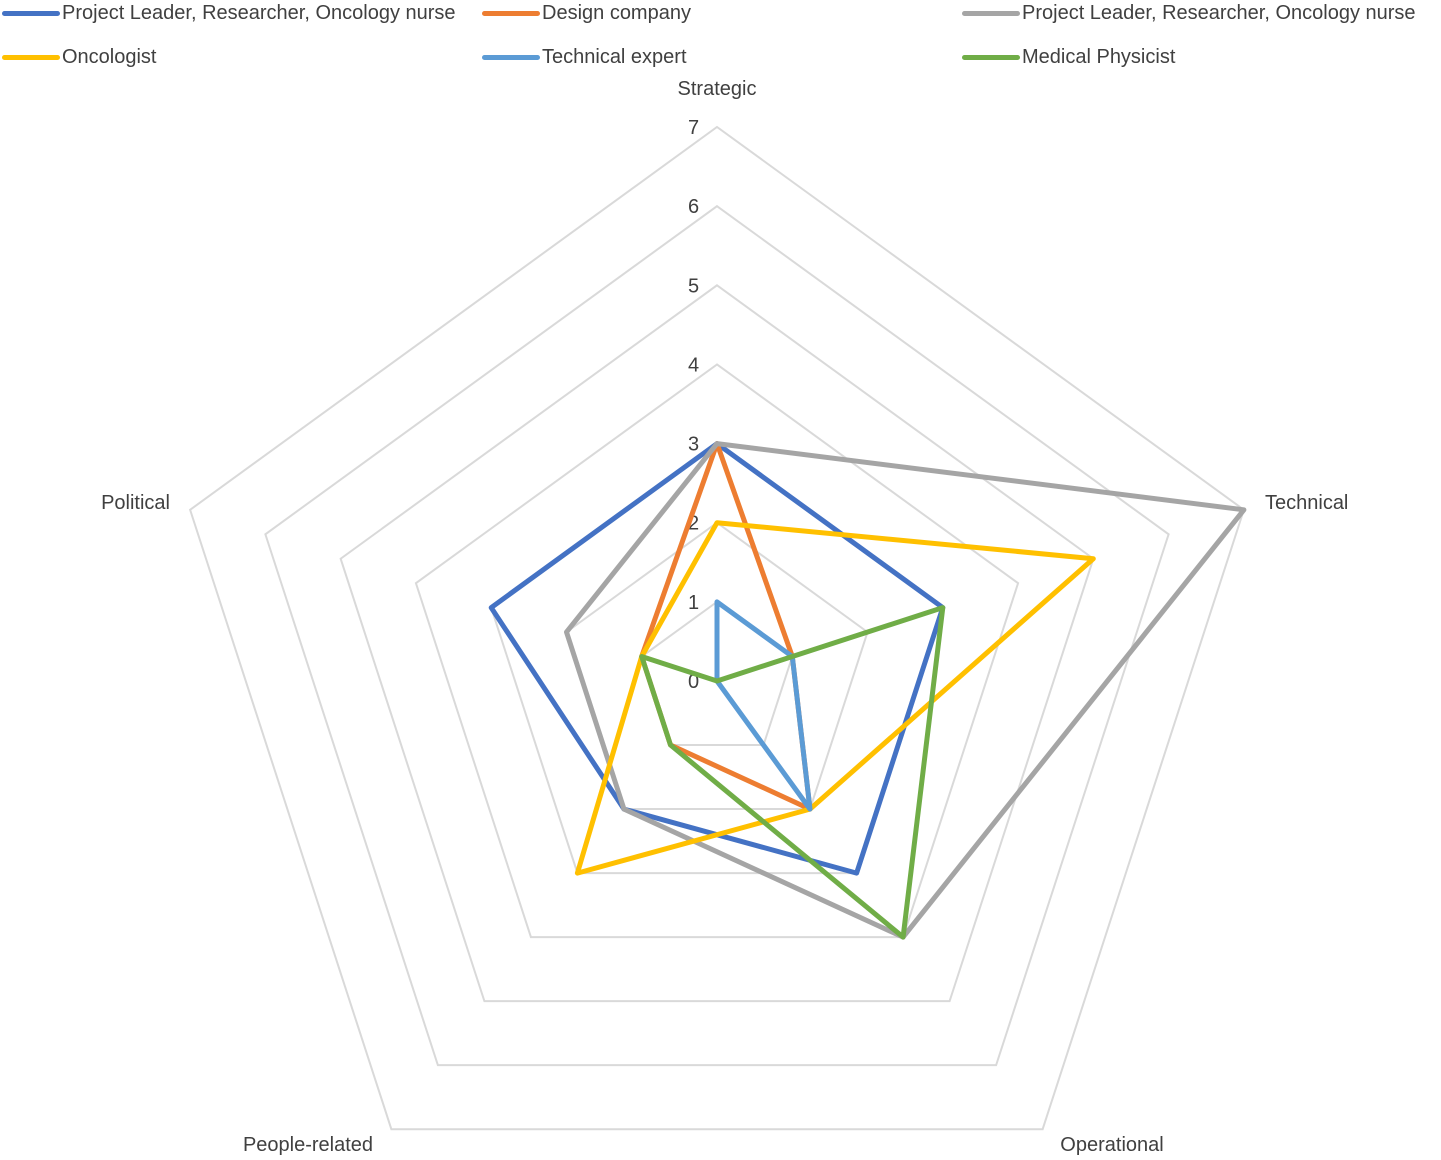  I want to click on tick-label: 6, so click(693, 207).